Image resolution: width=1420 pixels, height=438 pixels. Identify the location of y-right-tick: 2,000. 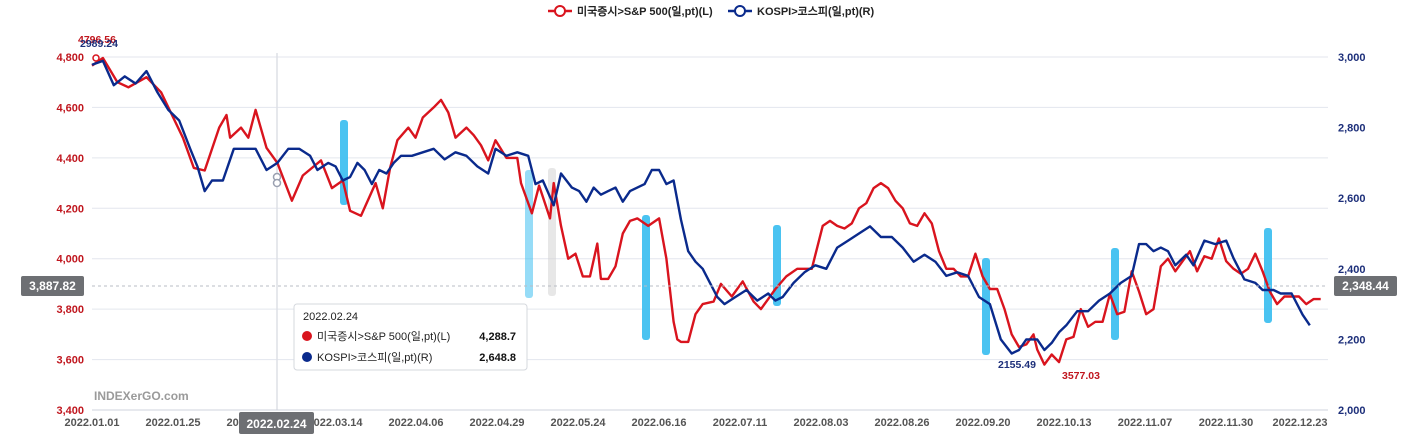
(1352, 411).